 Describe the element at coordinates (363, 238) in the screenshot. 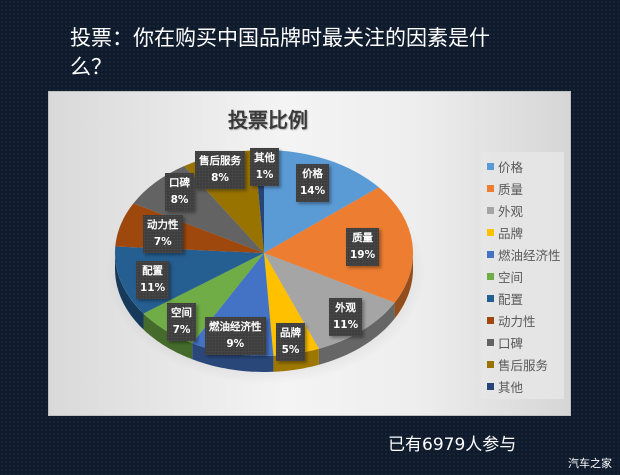

I see `data-label-category: 质量` at that location.